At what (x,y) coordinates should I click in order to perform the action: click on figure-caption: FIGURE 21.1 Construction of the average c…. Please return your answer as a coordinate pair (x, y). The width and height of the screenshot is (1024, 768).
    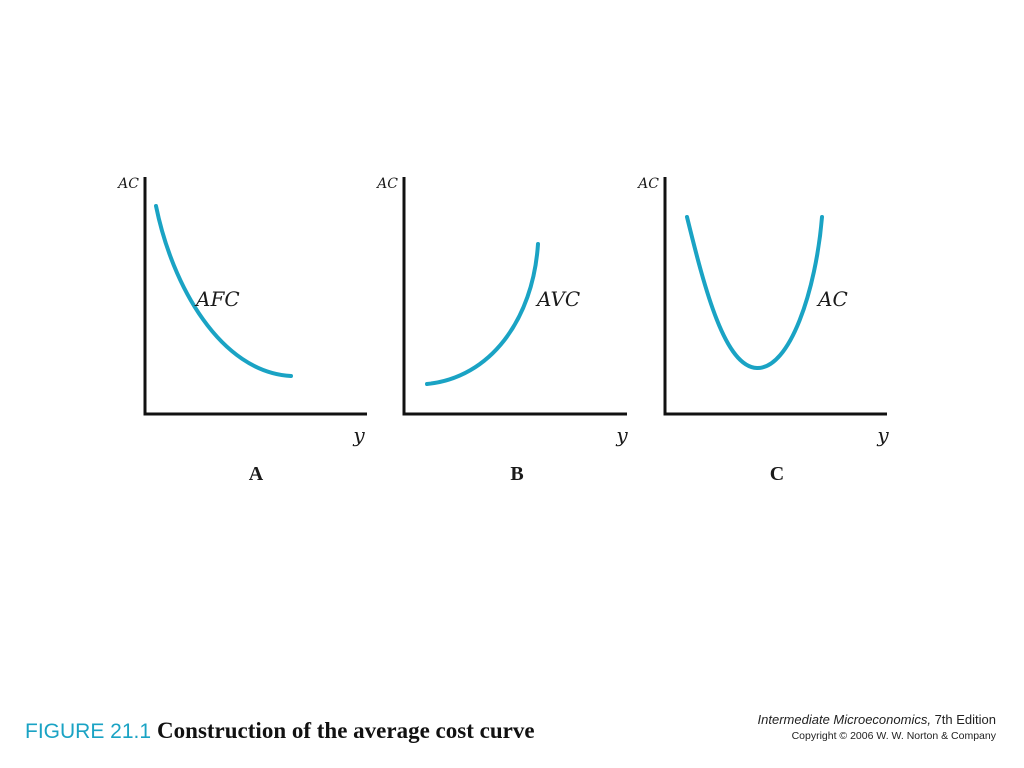
    Looking at the image, I should click on (280, 731).